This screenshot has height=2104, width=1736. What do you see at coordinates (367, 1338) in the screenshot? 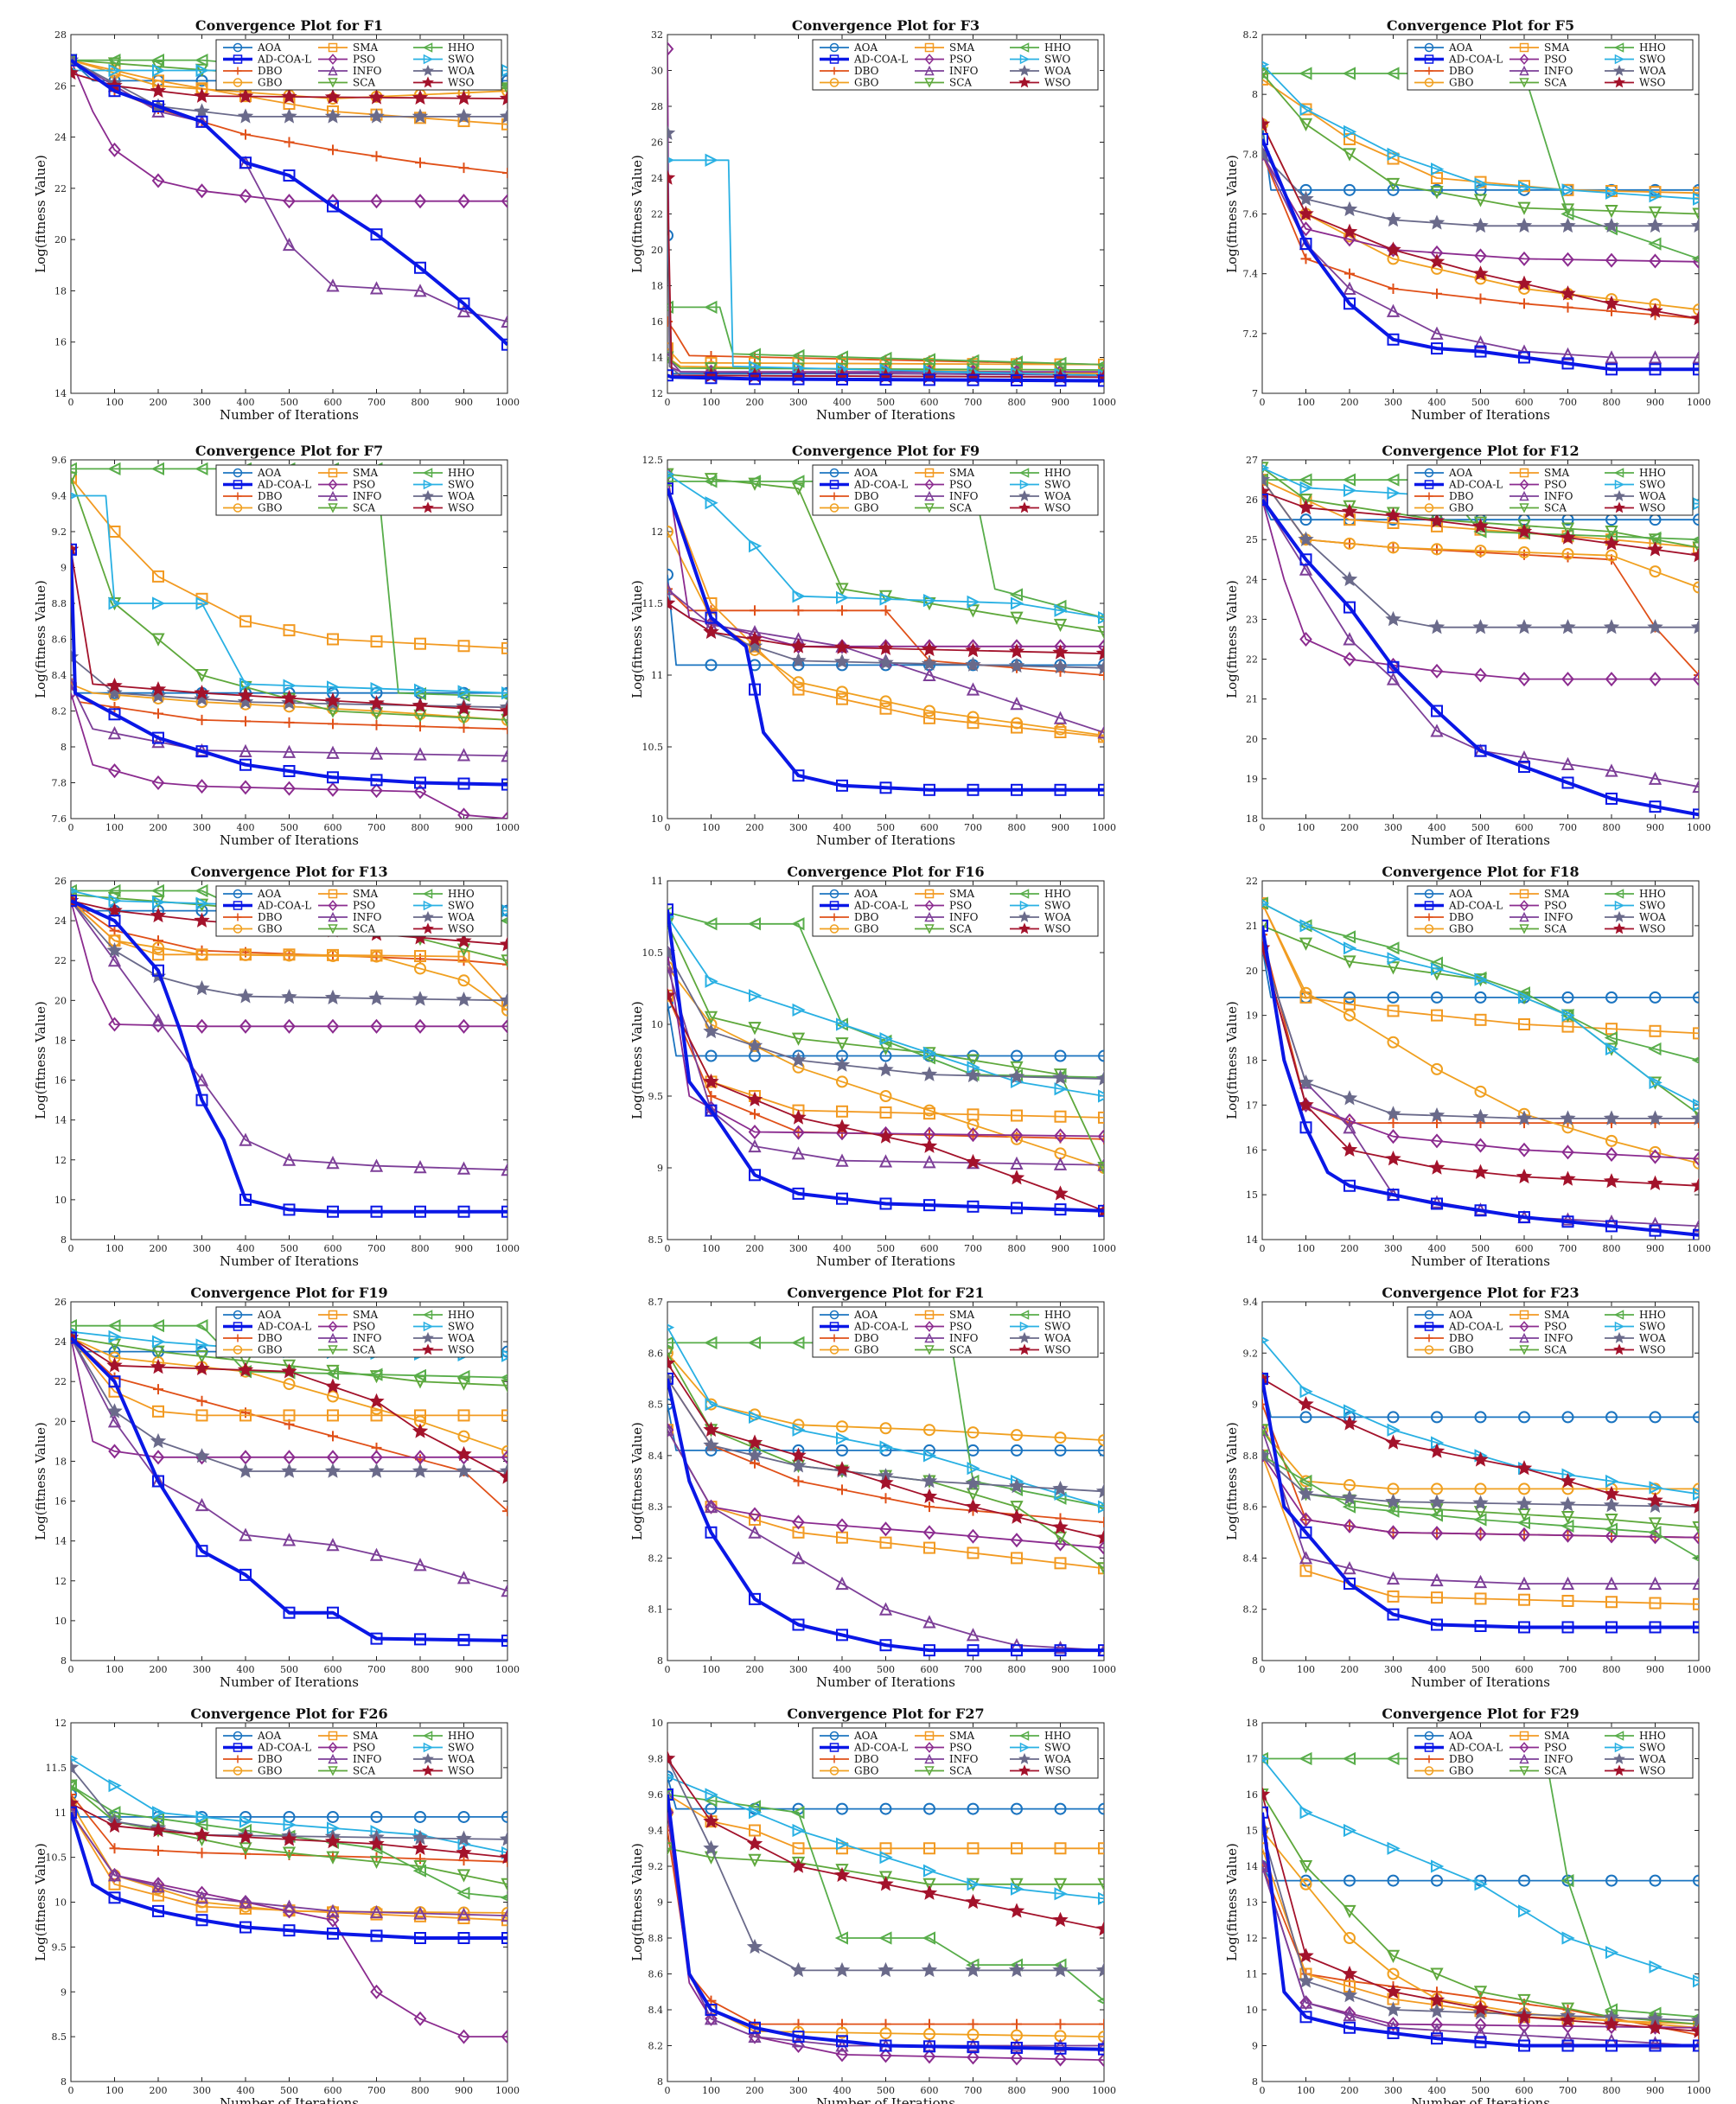
I see `legend-label-info: INFO` at bounding box center [367, 1338].